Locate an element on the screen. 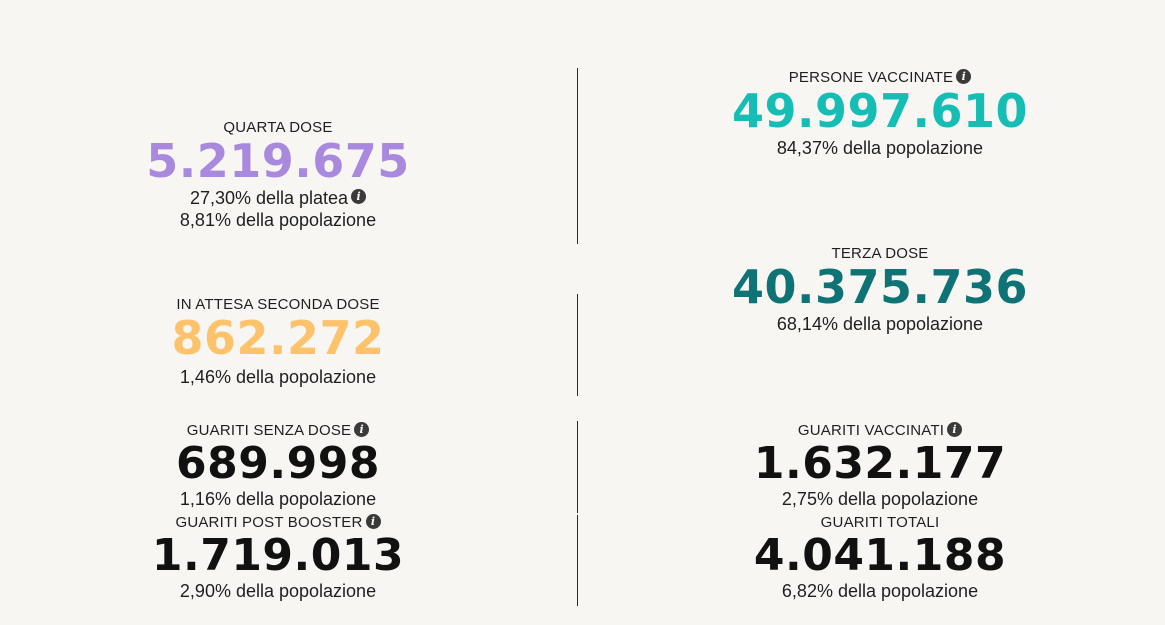  stat-value: 1.632.177 is located at coordinates (880, 463).